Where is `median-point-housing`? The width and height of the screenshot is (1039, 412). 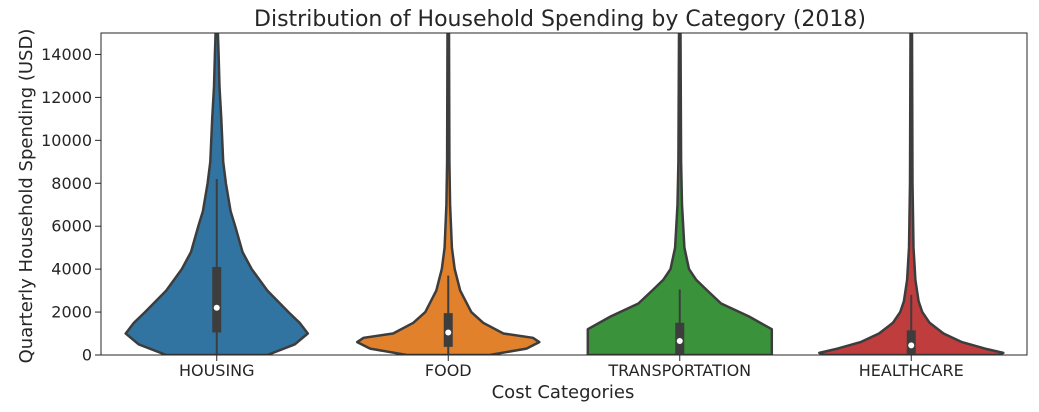 median-point-housing is located at coordinates (216, 307).